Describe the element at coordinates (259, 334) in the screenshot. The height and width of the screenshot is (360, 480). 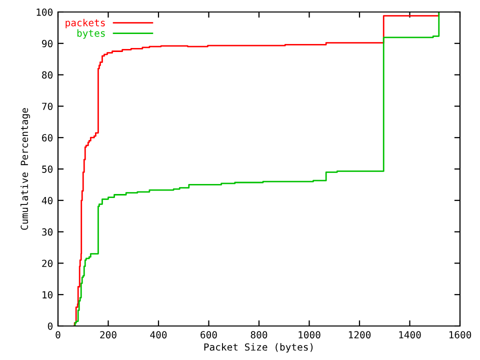
I see `x-tick-label: 800` at that location.